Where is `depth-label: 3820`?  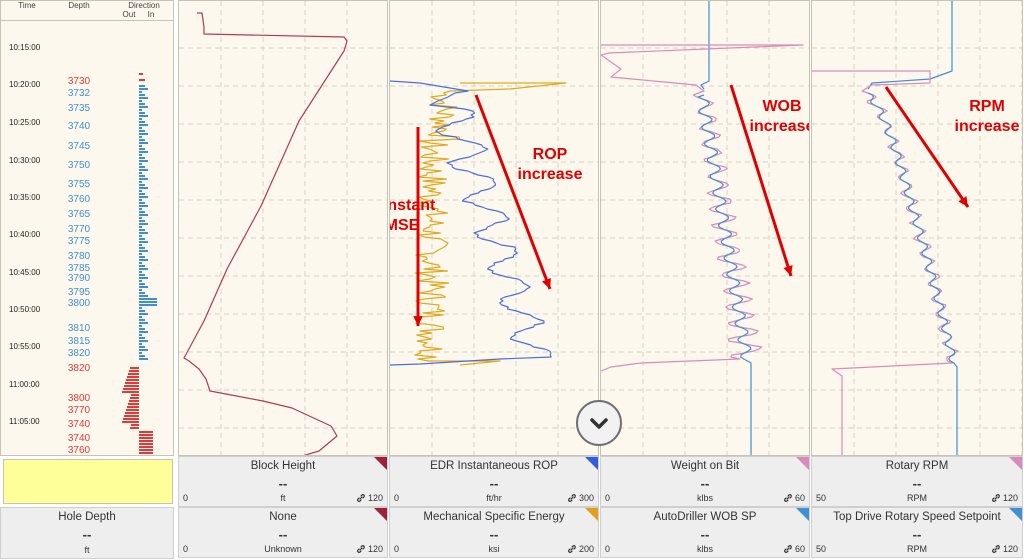 depth-label: 3820 is located at coordinates (79, 368).